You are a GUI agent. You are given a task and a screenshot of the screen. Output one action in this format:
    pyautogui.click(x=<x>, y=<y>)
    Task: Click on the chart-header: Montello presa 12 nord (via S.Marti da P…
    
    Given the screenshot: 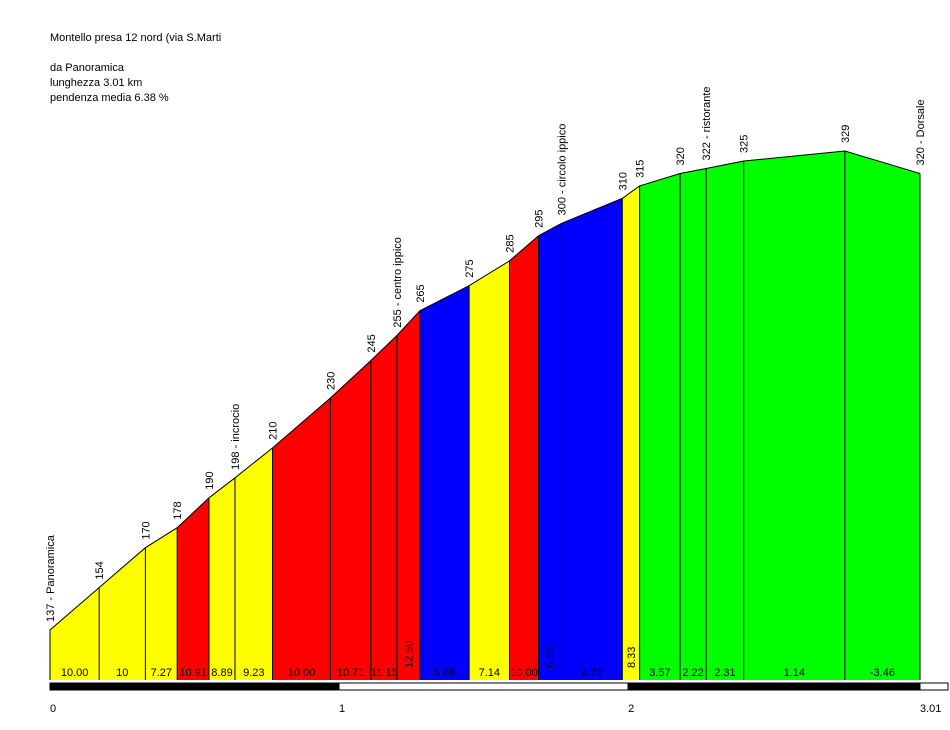 What is the action you would take?
    pyautogui.click(x=135, y=68)
    